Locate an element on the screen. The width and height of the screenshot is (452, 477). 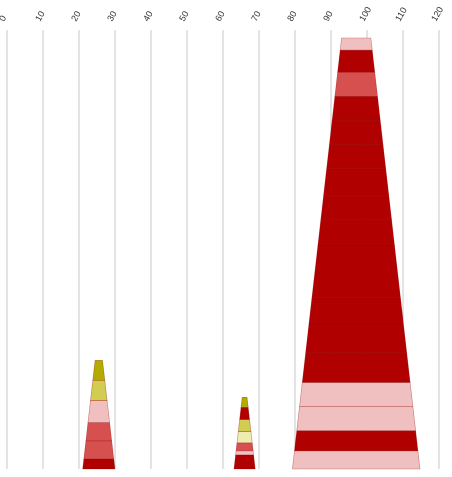
tick-label-70: 70 is located at coordinates (256, 16).